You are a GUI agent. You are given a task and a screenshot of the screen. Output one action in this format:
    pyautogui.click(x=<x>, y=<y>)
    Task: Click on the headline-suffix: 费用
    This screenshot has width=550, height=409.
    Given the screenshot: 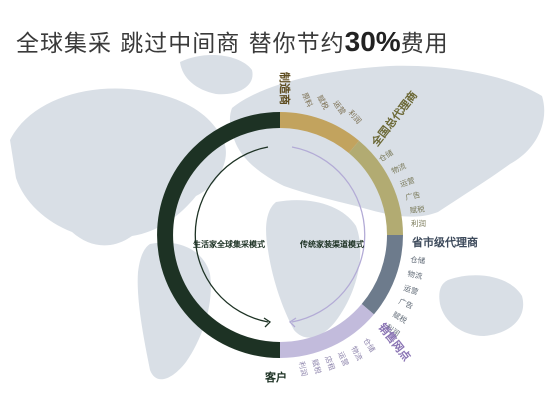 What is the action you would take?
    pyautogui.click(x=424, y=44)
    